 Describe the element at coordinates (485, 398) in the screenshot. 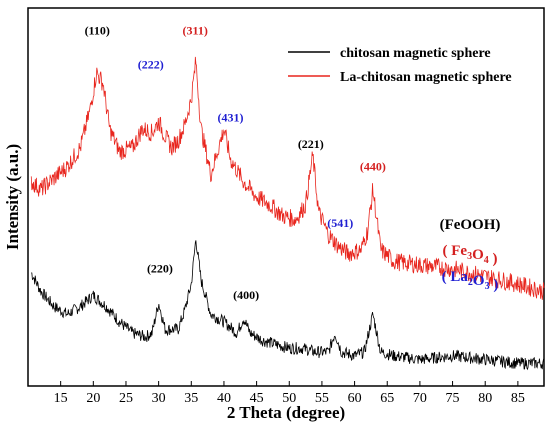

I see `x-tick-label: 80` at that location.